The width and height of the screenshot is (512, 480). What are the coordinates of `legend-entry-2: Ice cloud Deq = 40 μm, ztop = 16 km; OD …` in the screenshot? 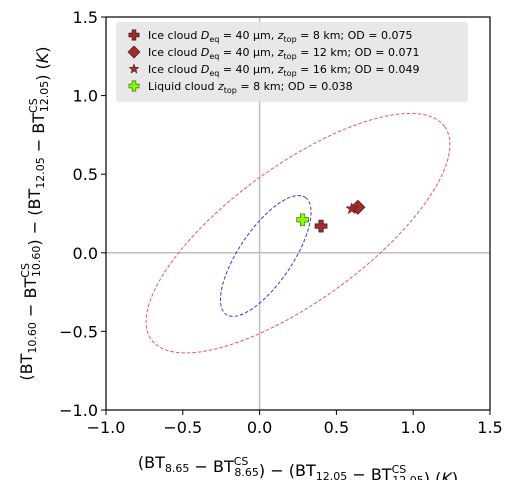 It's located at (283, 70).